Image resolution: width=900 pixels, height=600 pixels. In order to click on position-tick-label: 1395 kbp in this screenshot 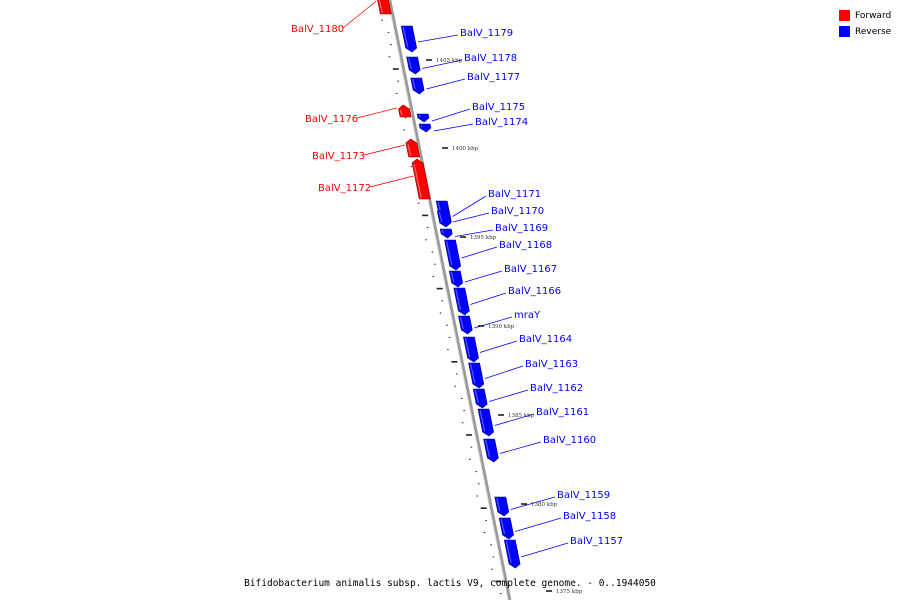, I will do `click(483, 238)`.